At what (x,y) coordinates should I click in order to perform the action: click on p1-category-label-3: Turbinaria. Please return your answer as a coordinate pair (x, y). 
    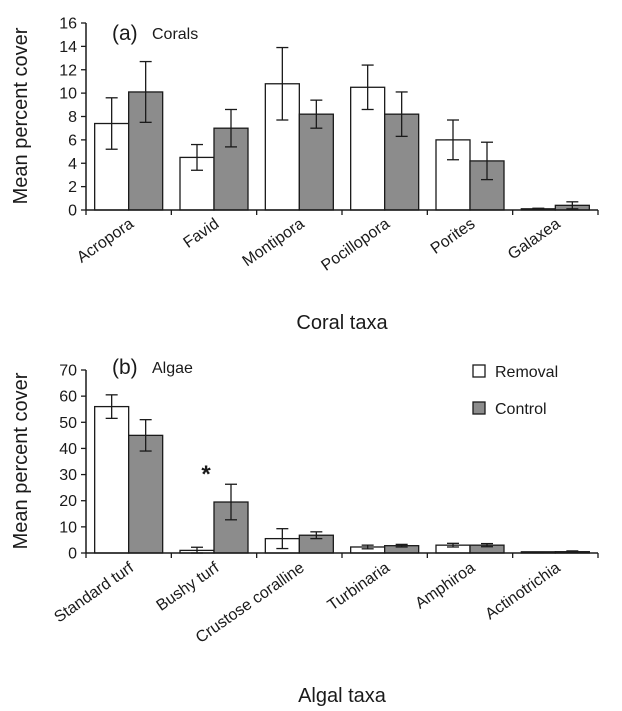
    Looking at the image, I should click on (359, 586).